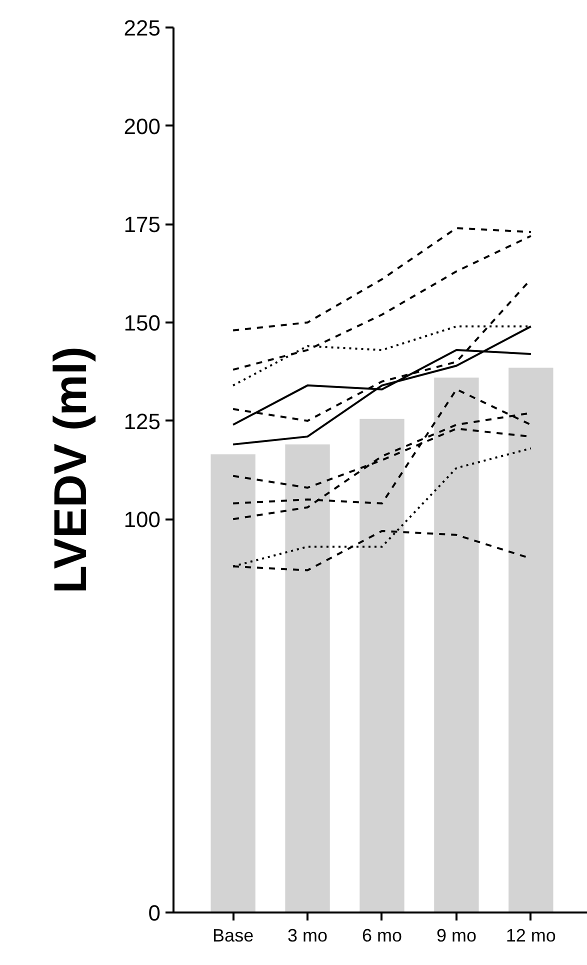 Image resolution: width=587 pixels, height=965 pixels. Describe the element at coordinates (308, 936) in the screenshot. I see `x-tick-label: 3 mo` at that location.